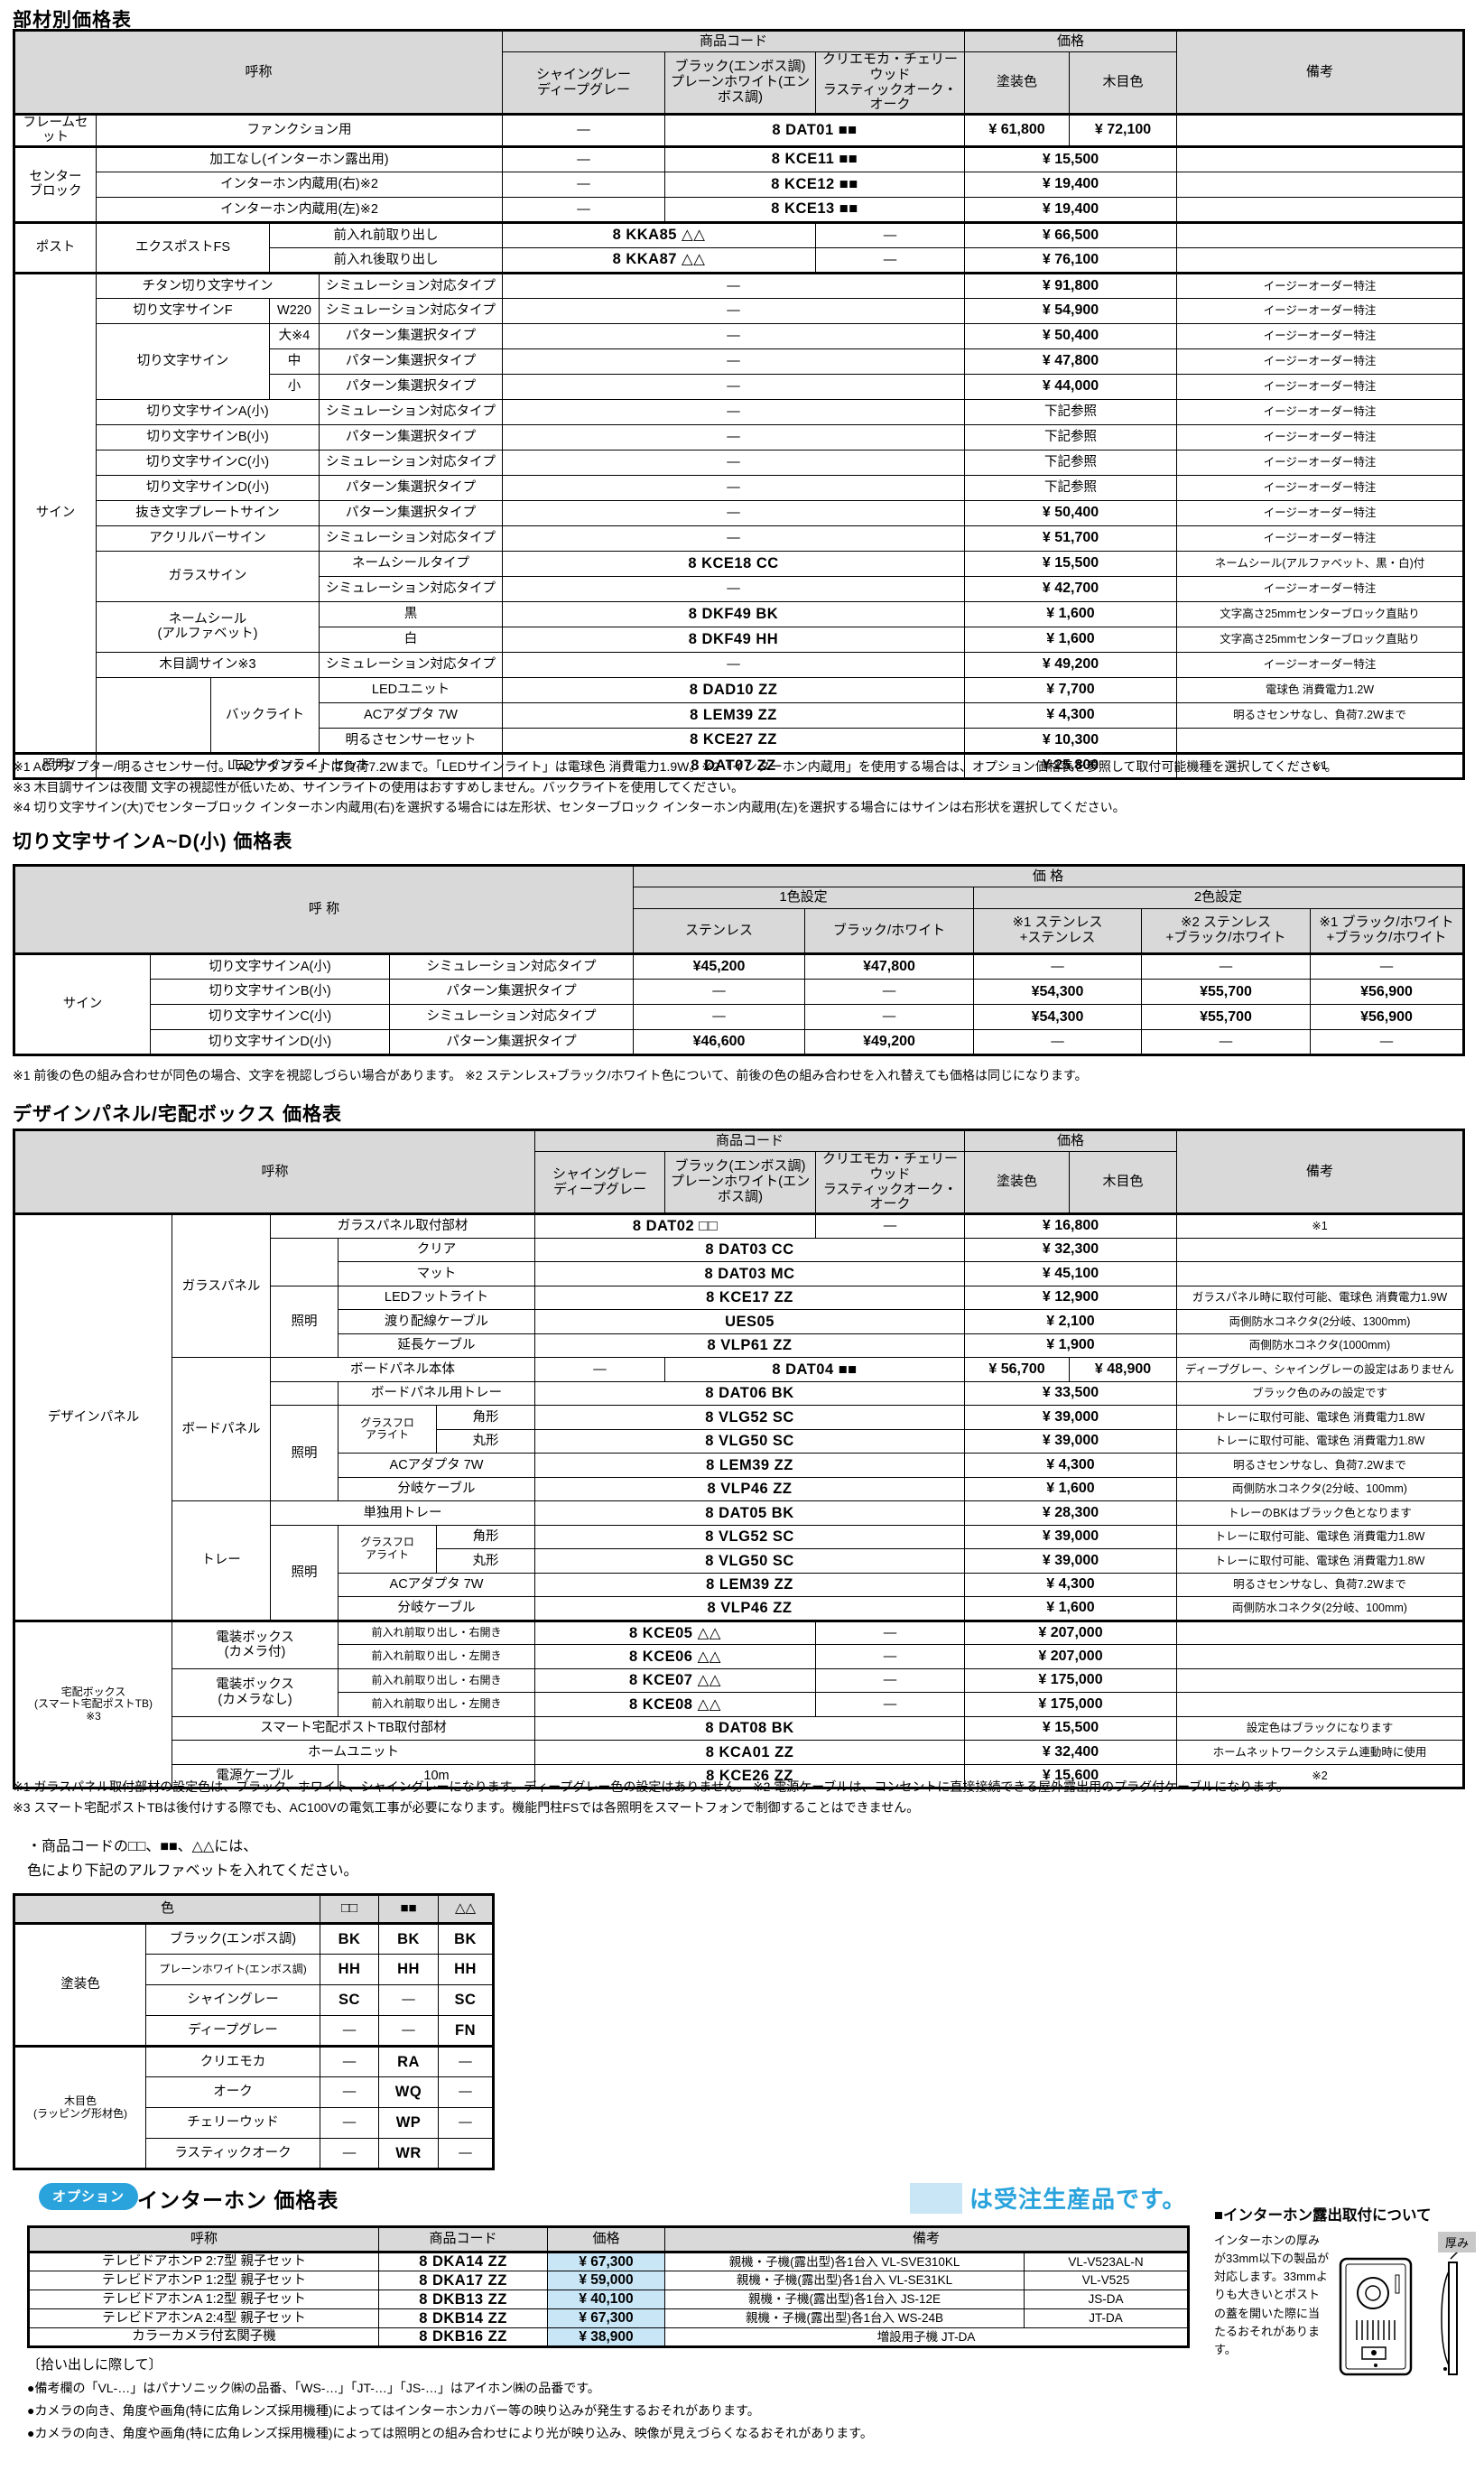 Image resolution: width=1484 pixels, height=2480 pixels. I want to click on table-cell: 電球色 消費電力1.2W, so click(1320, 689).